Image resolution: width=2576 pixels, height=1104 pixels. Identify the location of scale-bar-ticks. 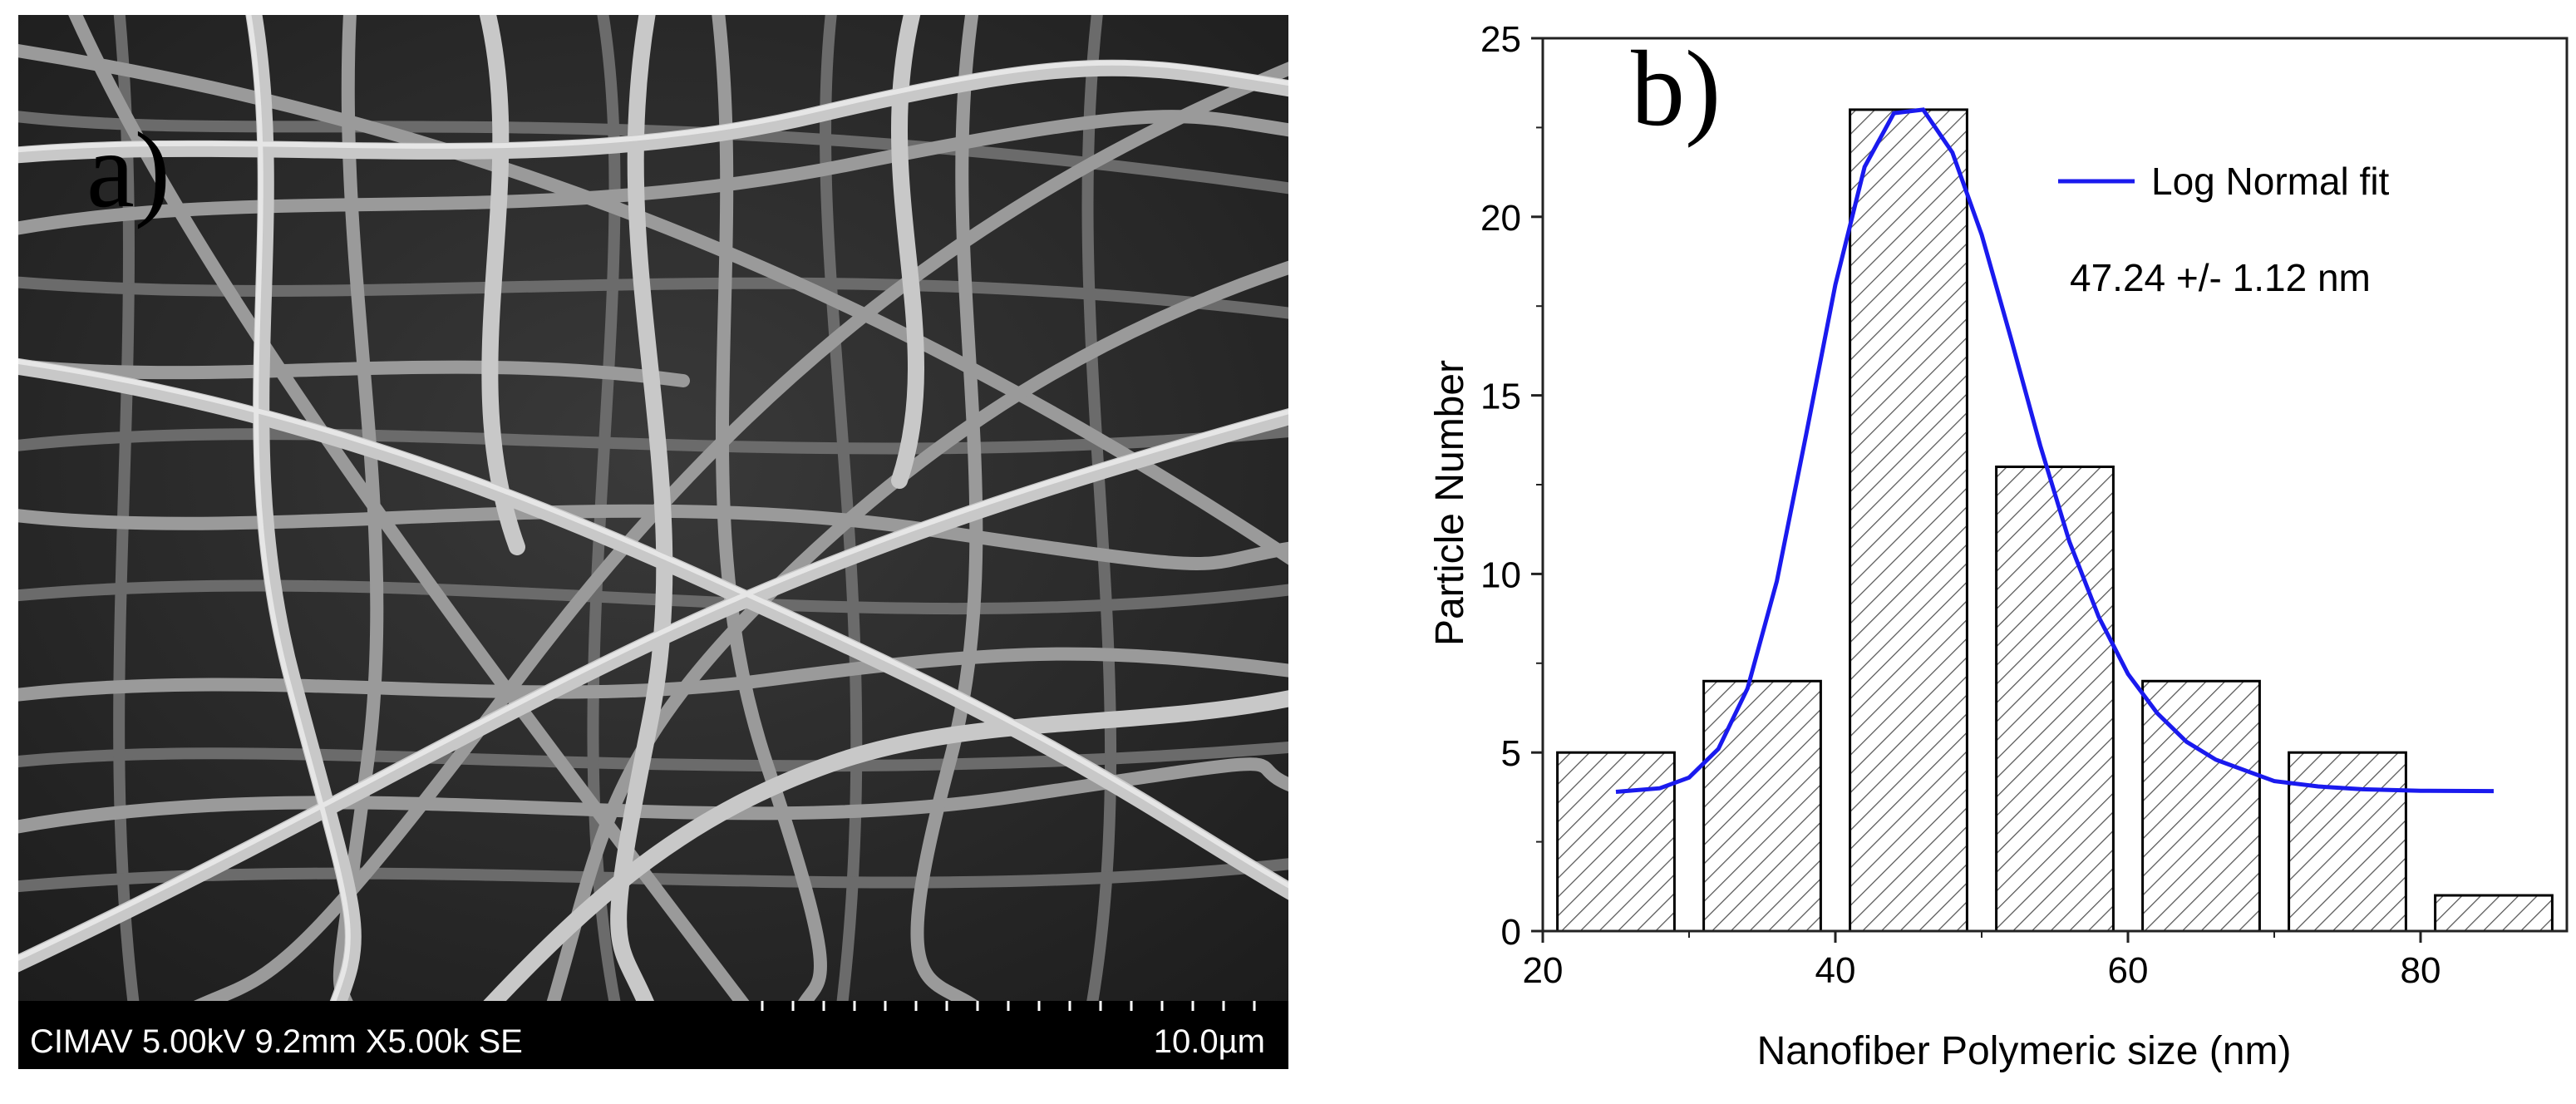
(1008, 1006).